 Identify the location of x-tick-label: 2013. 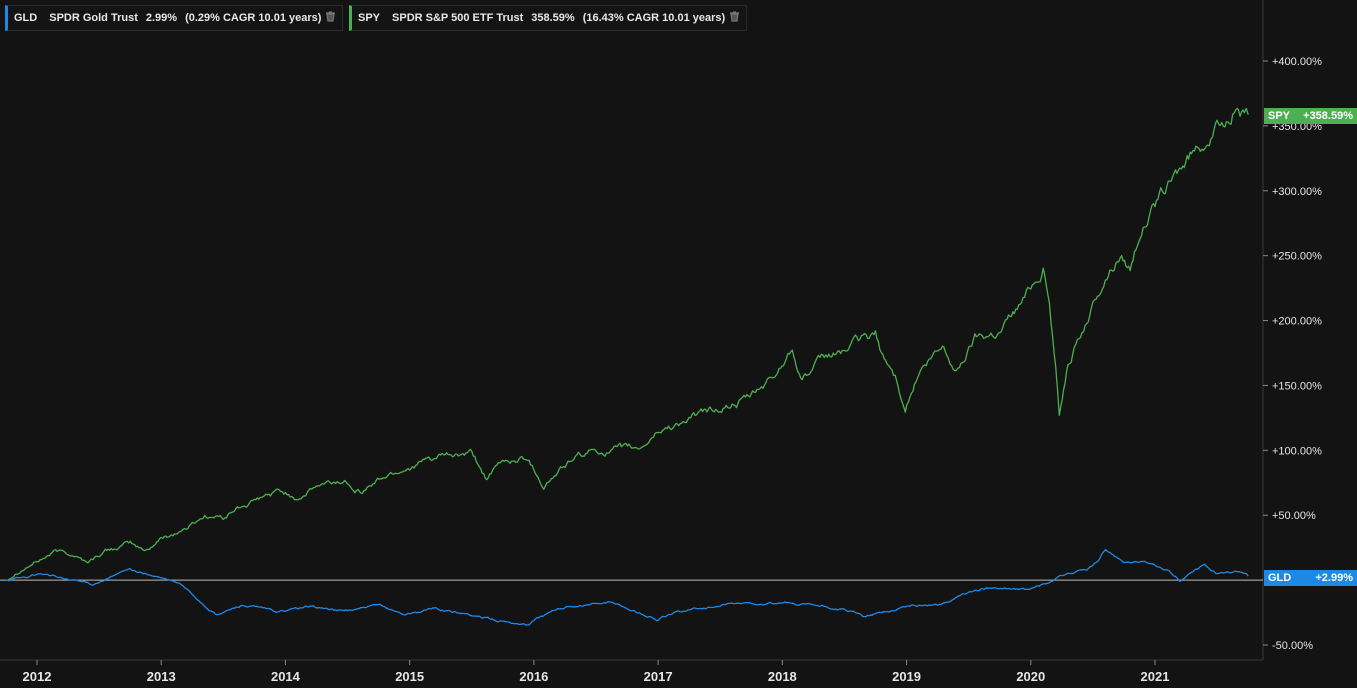
(161, 676).